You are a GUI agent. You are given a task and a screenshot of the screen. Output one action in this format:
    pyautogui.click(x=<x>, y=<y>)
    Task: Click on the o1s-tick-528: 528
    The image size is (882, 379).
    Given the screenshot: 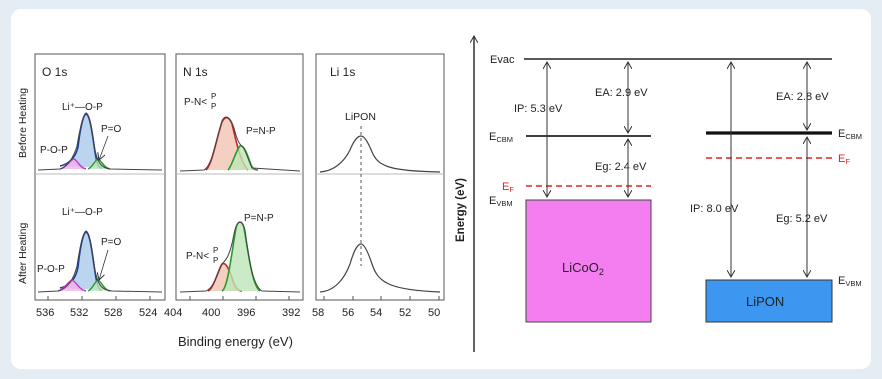 What is the action you would take?
    pyautogui.click(x=113, y=313)
    